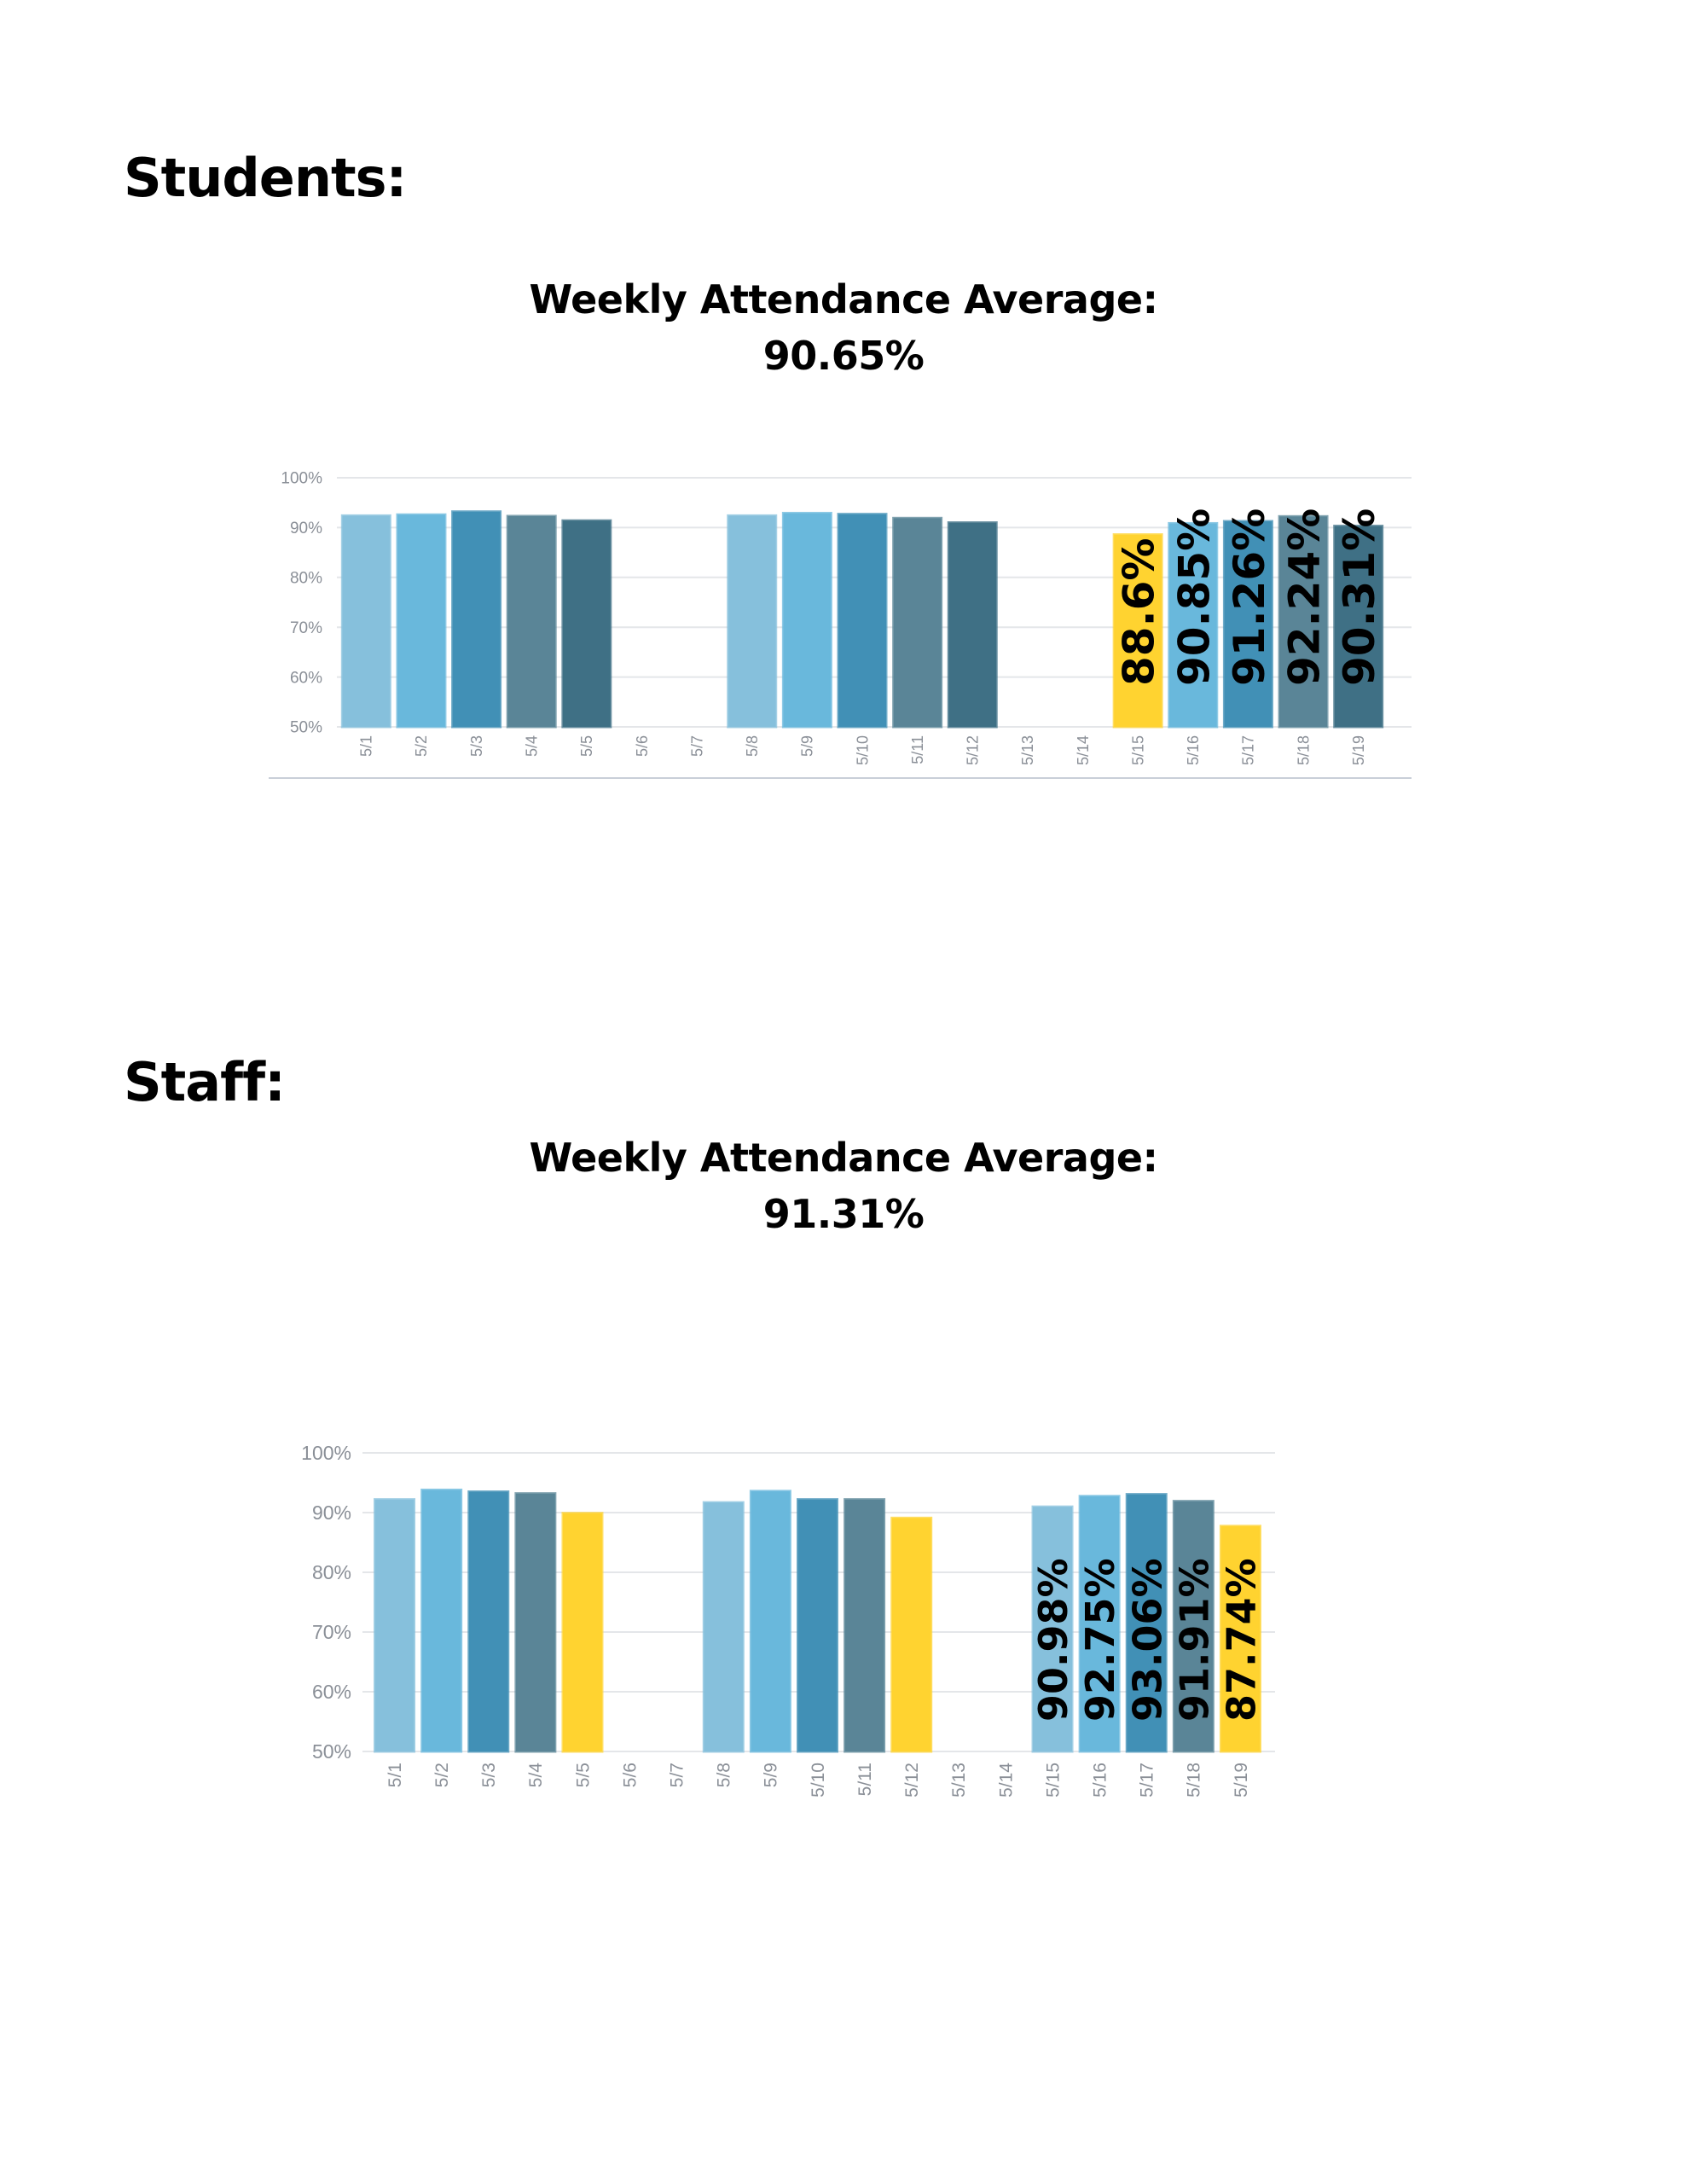  What do you see at coordinates (843, 1214) in the screenshot?
I see `staff-average-value: 91.31%` at bounding box center [843, 1214].